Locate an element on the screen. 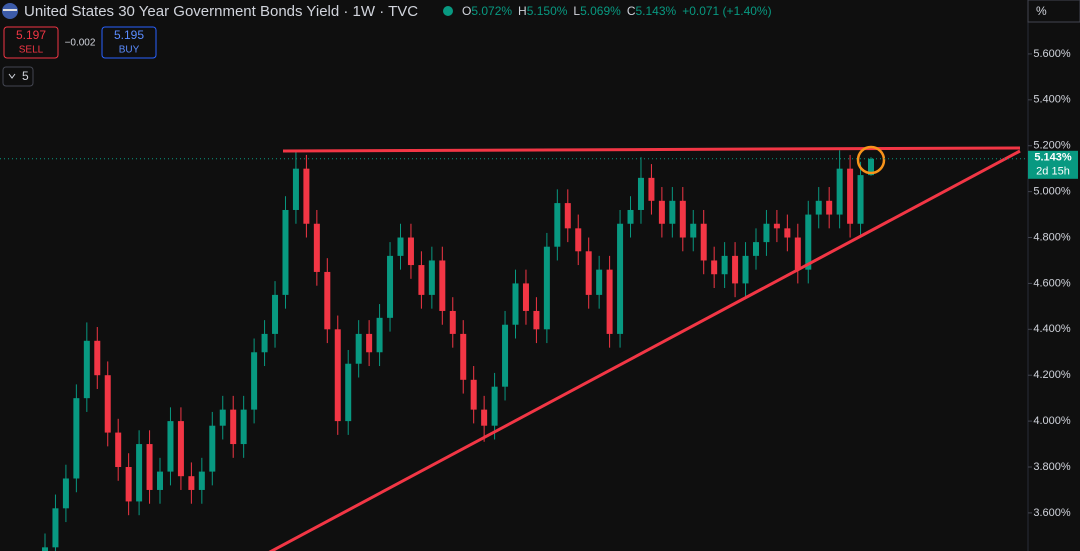  flag-stripe is located at coordinates (10, 10).